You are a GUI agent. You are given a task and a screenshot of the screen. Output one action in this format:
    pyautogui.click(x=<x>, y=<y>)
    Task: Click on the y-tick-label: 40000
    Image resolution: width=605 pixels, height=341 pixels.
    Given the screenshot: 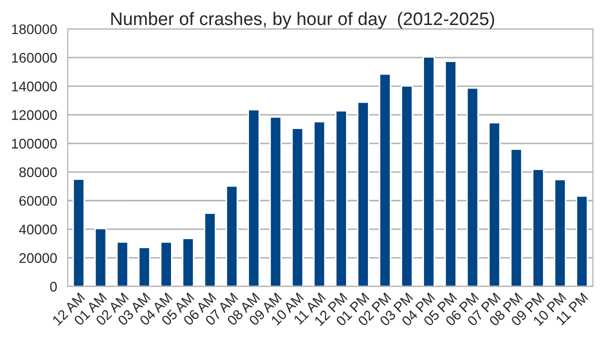 What is the action you would take?
    pyautogui.click(x=38, y=229)
    